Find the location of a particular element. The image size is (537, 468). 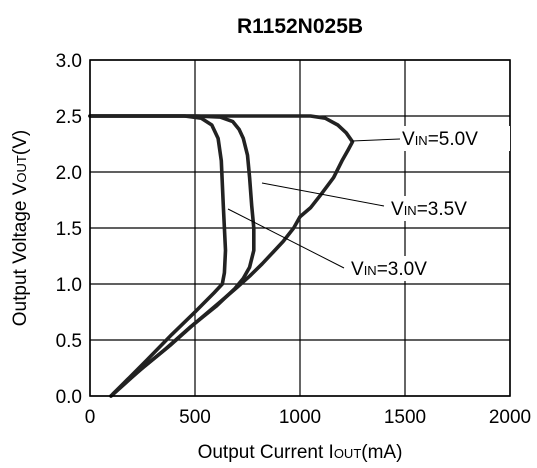

y-axis-label-unit: (V) is located at coordinates (20, 142).